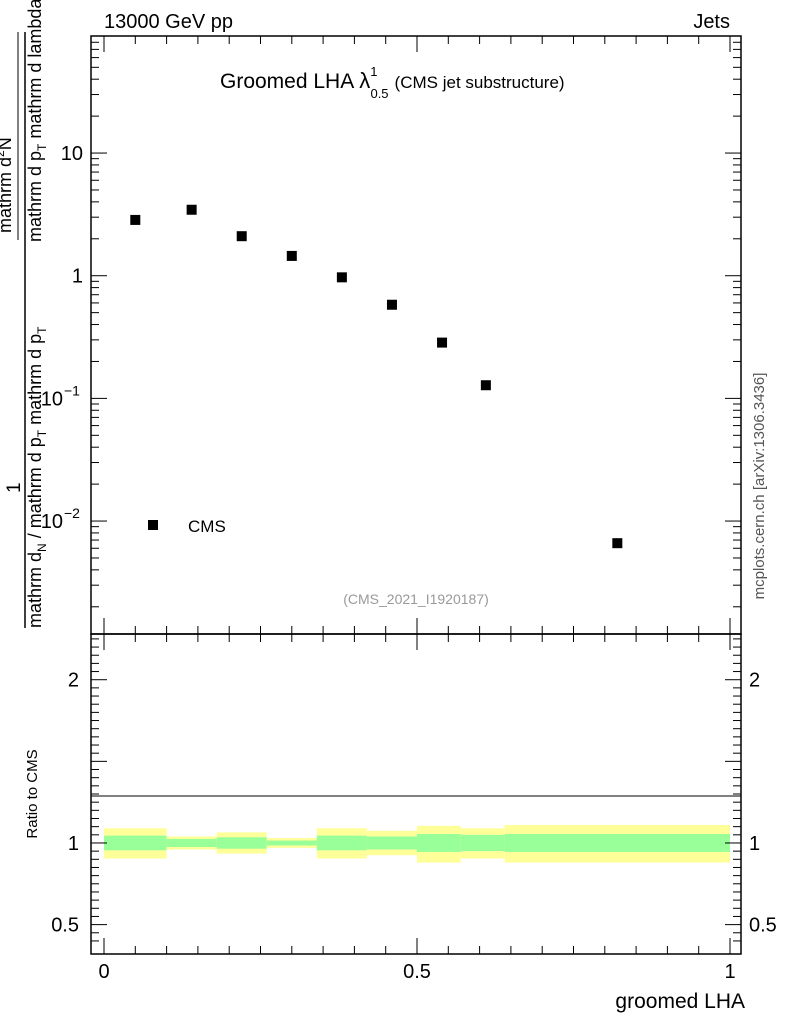 This screenshot has width=786, height=1024. What do you see at coordinates (52, 399) in the screenshot?
I see `y-tick-label-2: 10` at bounding box center [52, 399].